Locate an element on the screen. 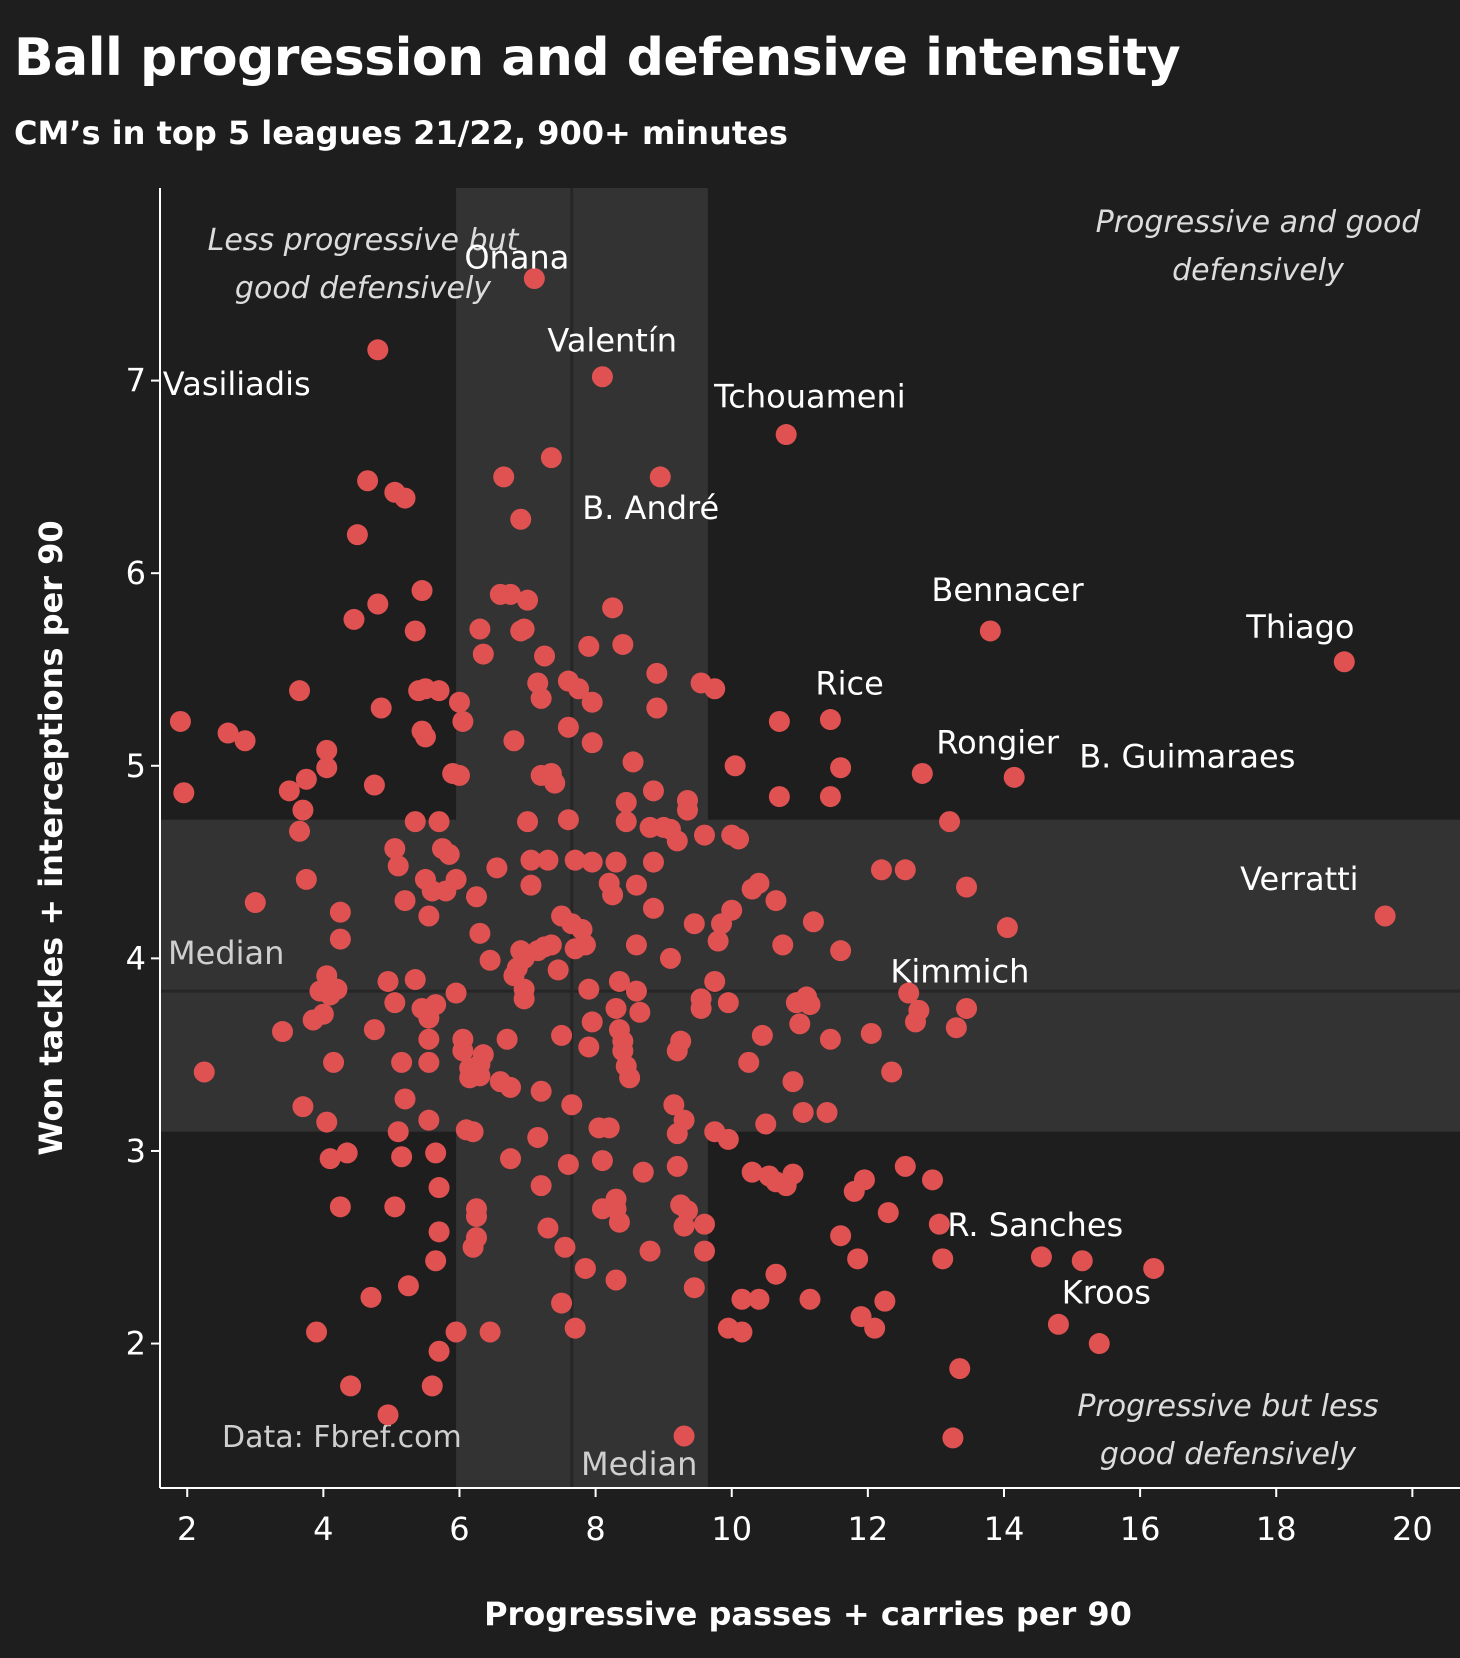 Image resolution: width=1460 pixels, height=1658 pixels. player-label: Verratti is located at coordinates (1299, 879).